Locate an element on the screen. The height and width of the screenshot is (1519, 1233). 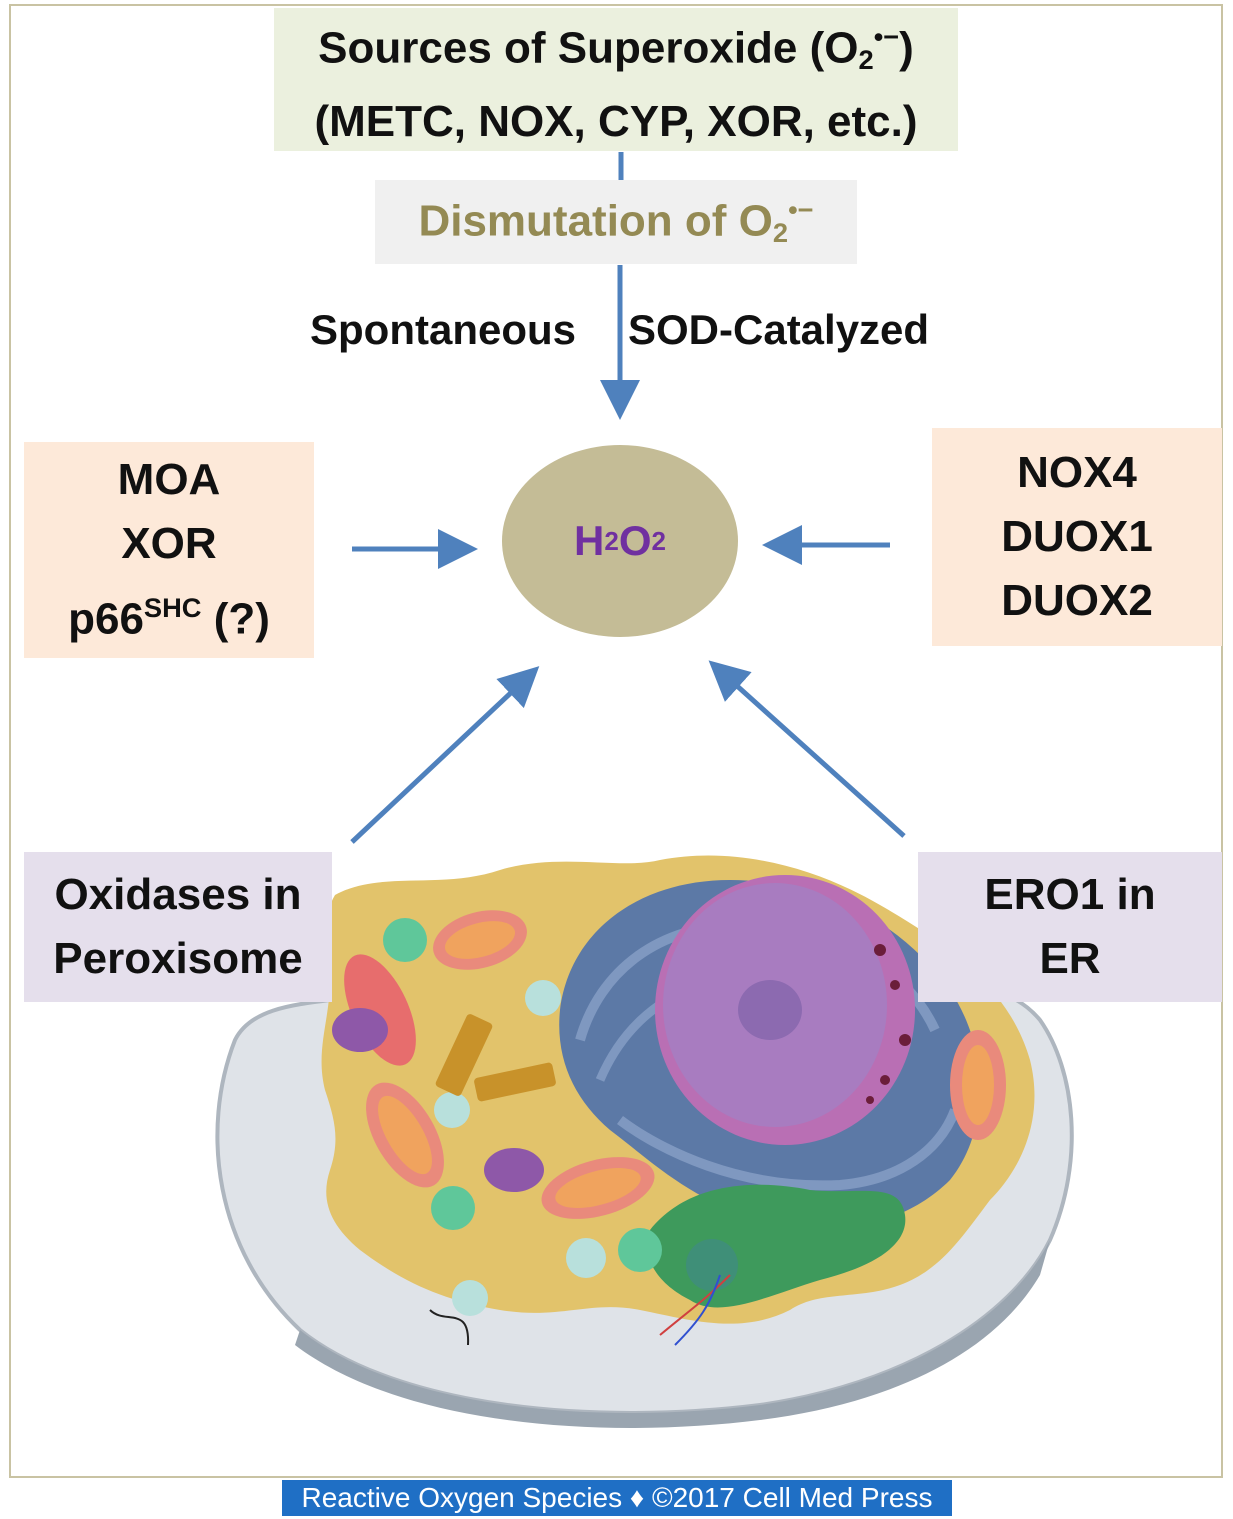
dismutation-box: Dismutation of O2•− is located at coordinates (616, 222).